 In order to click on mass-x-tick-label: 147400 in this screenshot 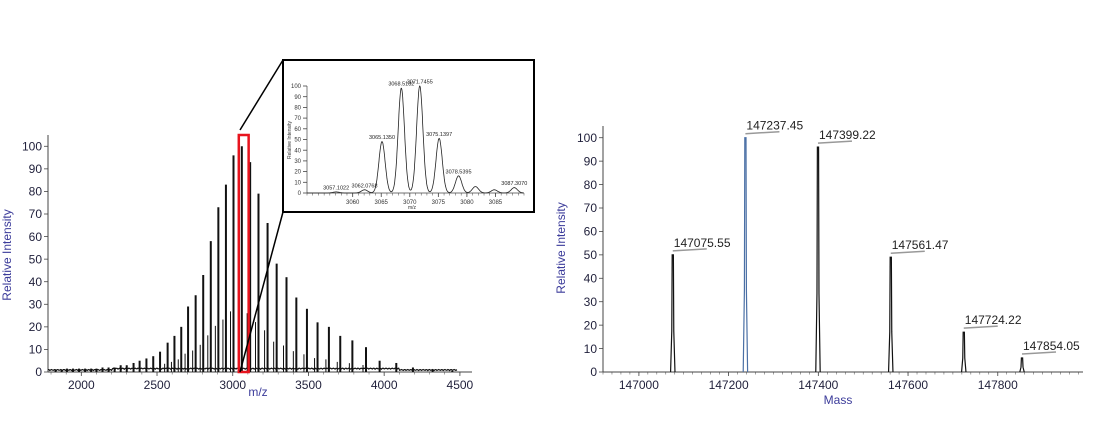, I will do `click(818, 385)`.